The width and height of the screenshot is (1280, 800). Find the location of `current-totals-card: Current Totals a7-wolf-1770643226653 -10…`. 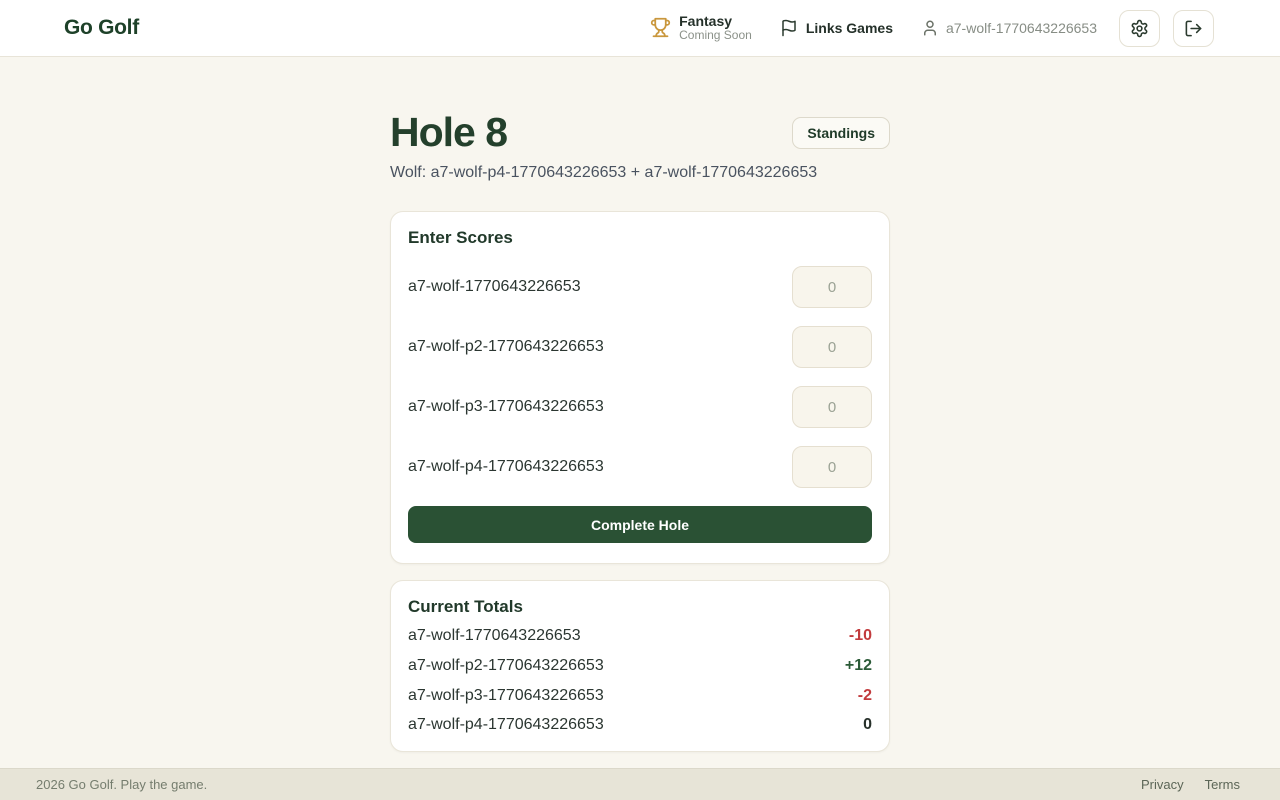

current-totals-card: Current Totals a7-wolf-1770643226653 -10… is located at coordinates (640, 666).